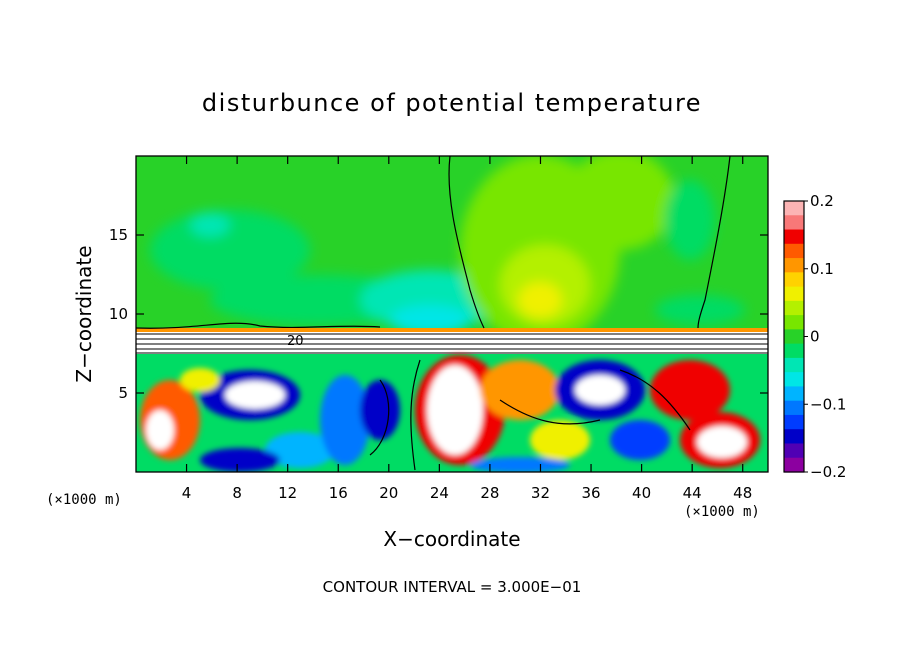  Describe the element at coordinates (237, 493) in the screenshot. I see `x-tick-label: 8` at that location.